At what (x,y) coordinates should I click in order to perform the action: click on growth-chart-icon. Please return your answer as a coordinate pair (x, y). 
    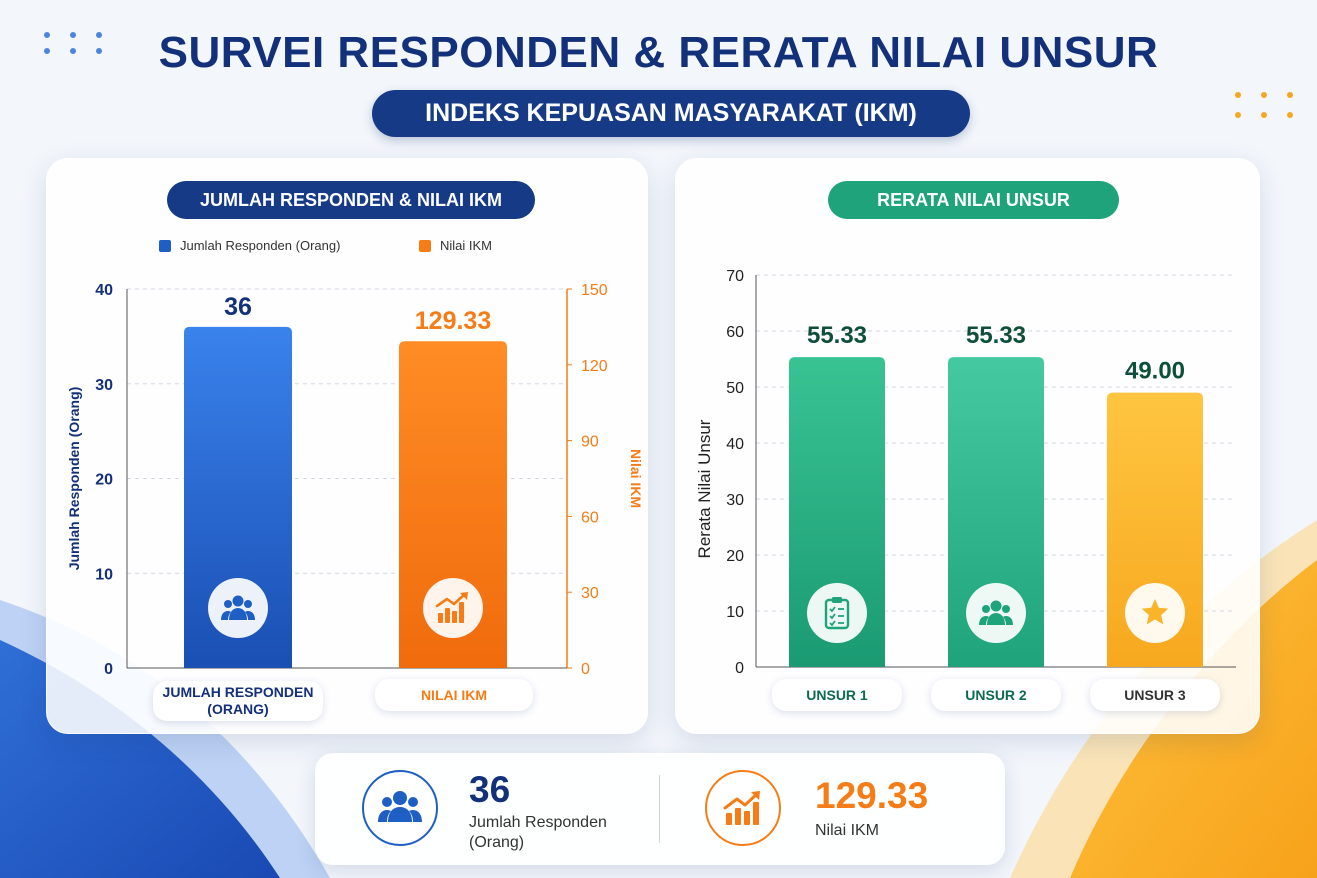
    Looking at the image, I should click on (451, 607).